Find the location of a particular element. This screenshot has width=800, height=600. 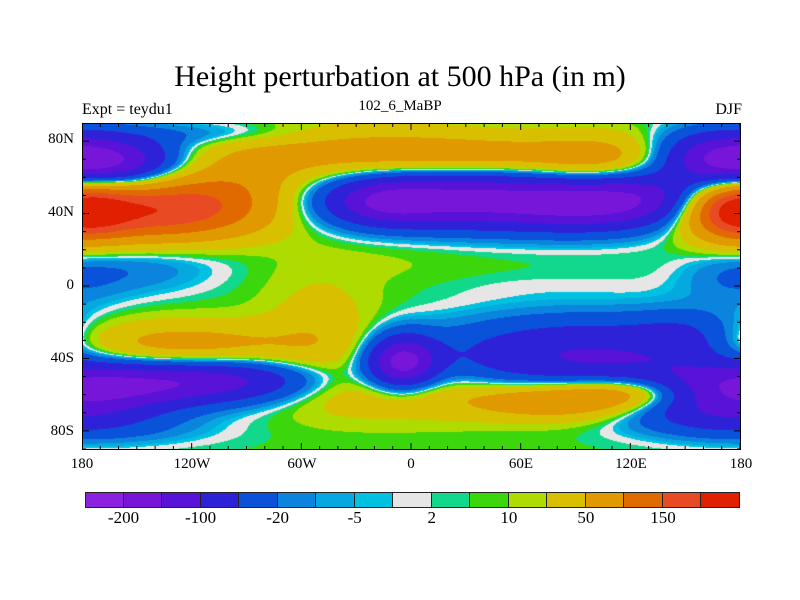

y-tick-label: 0 is located at coordinates (70, 285).